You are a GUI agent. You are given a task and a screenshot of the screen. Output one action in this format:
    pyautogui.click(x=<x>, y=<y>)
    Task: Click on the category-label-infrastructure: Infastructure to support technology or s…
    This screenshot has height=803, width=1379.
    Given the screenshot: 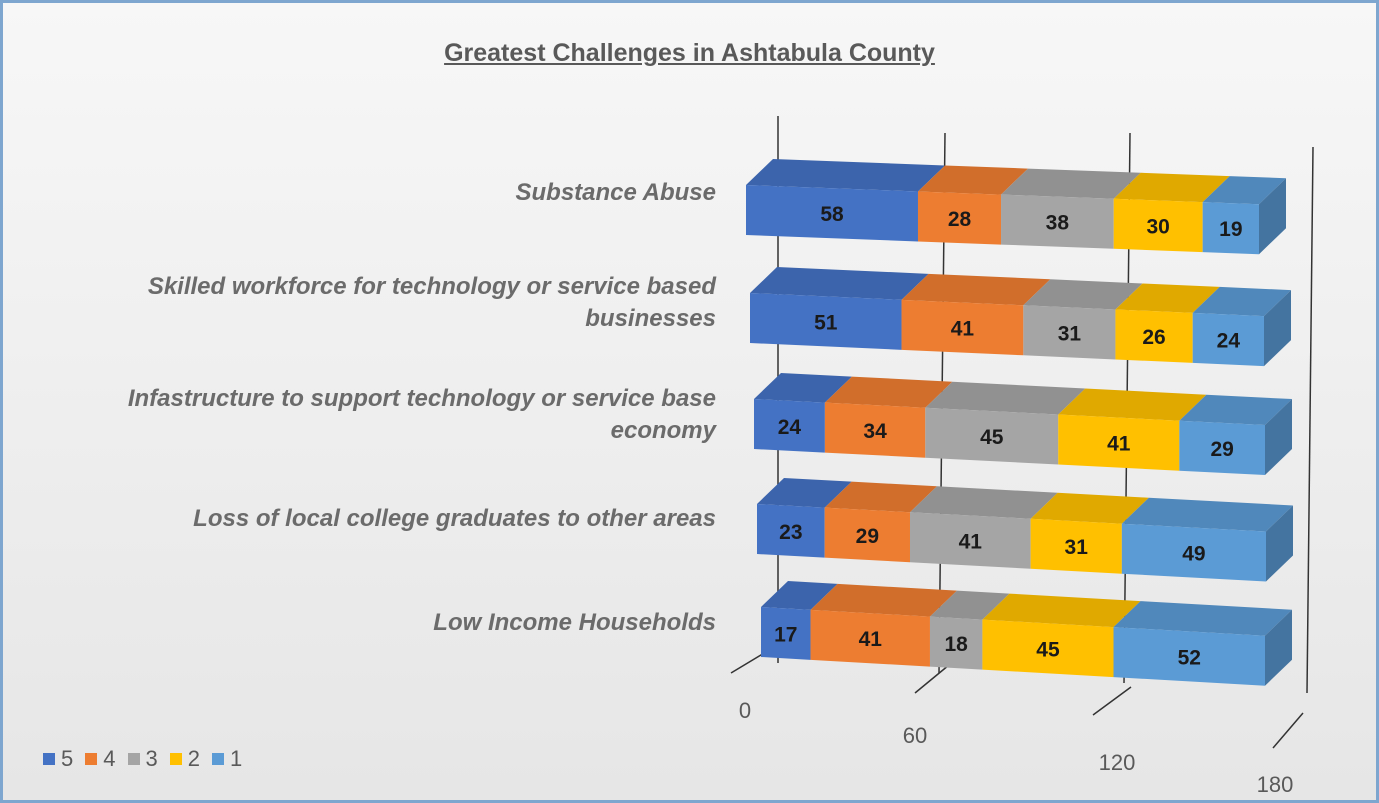 What is the action you would take?
    pyautogui.click(x=421, y=414)
    